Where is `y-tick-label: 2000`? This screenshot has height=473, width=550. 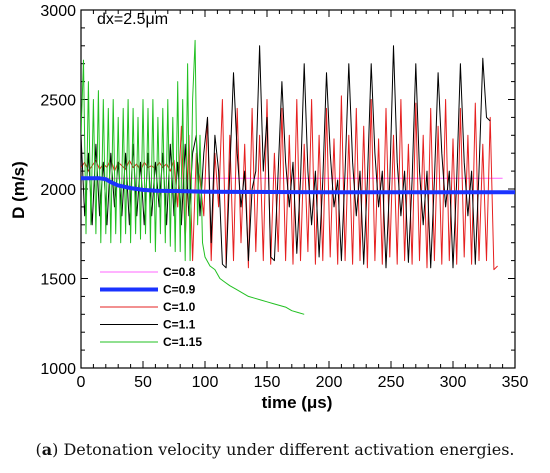
y-tick-label: 2000 is located at coordinates (58, 190).